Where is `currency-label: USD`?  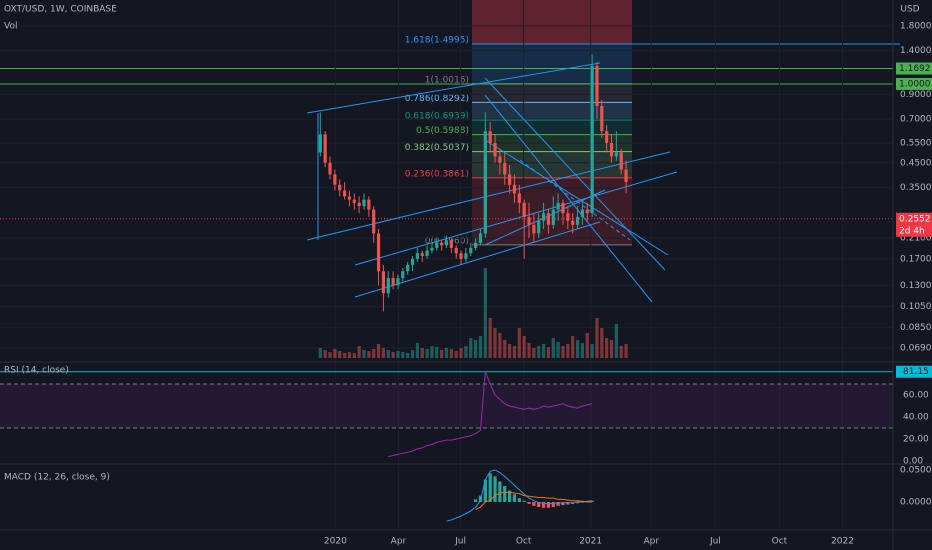 currency-label: USD is located at coordinates (909, 10).